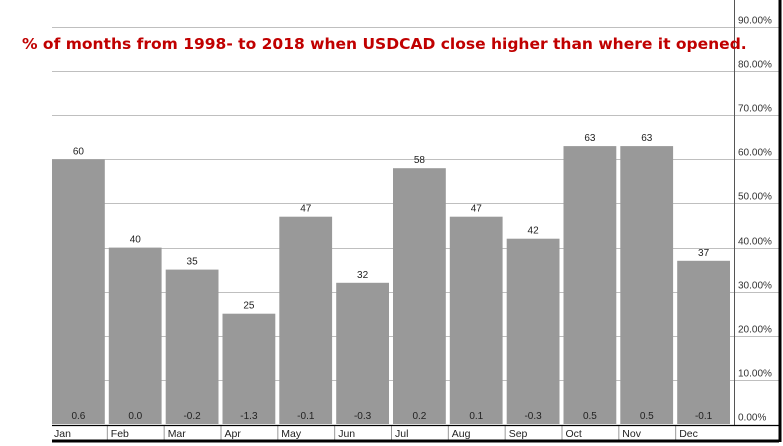 The width and height of the screenshot is (783, 446). I want to click on y-tick-label: 60.00%, so click(755, 153).